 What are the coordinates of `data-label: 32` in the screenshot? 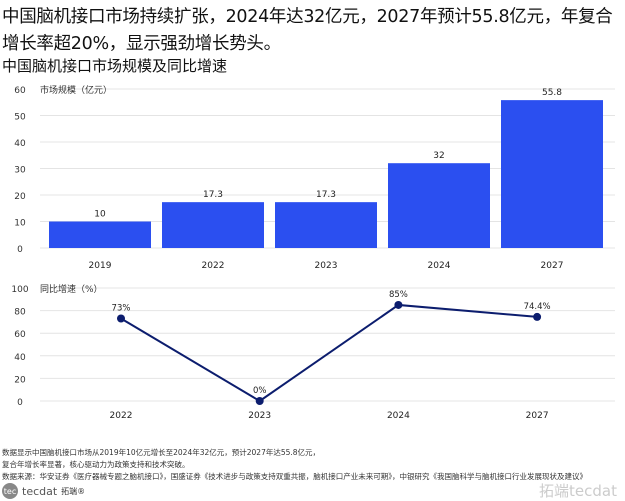 It's located at (438, 156).